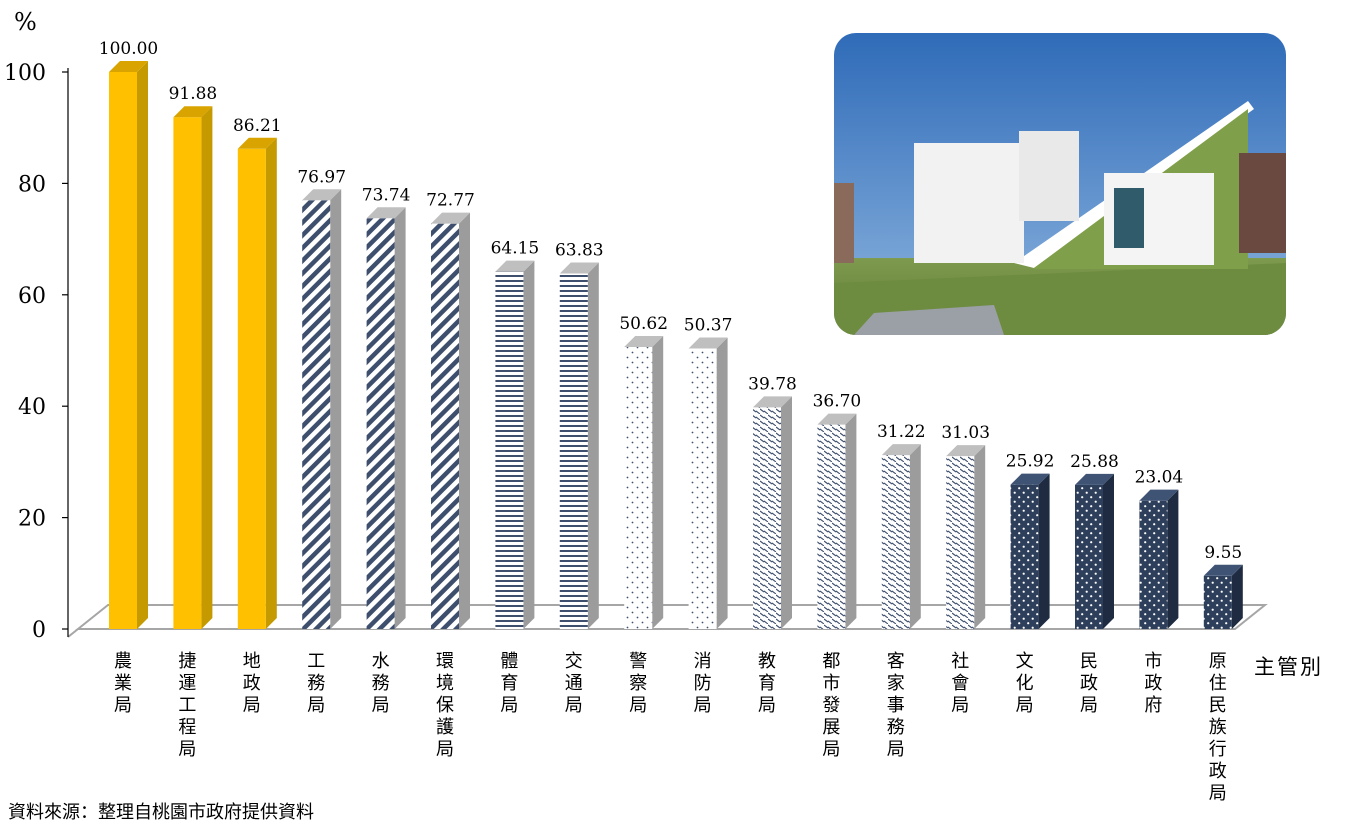  I want to click on value-label: 25.88, so click(1094, 462).